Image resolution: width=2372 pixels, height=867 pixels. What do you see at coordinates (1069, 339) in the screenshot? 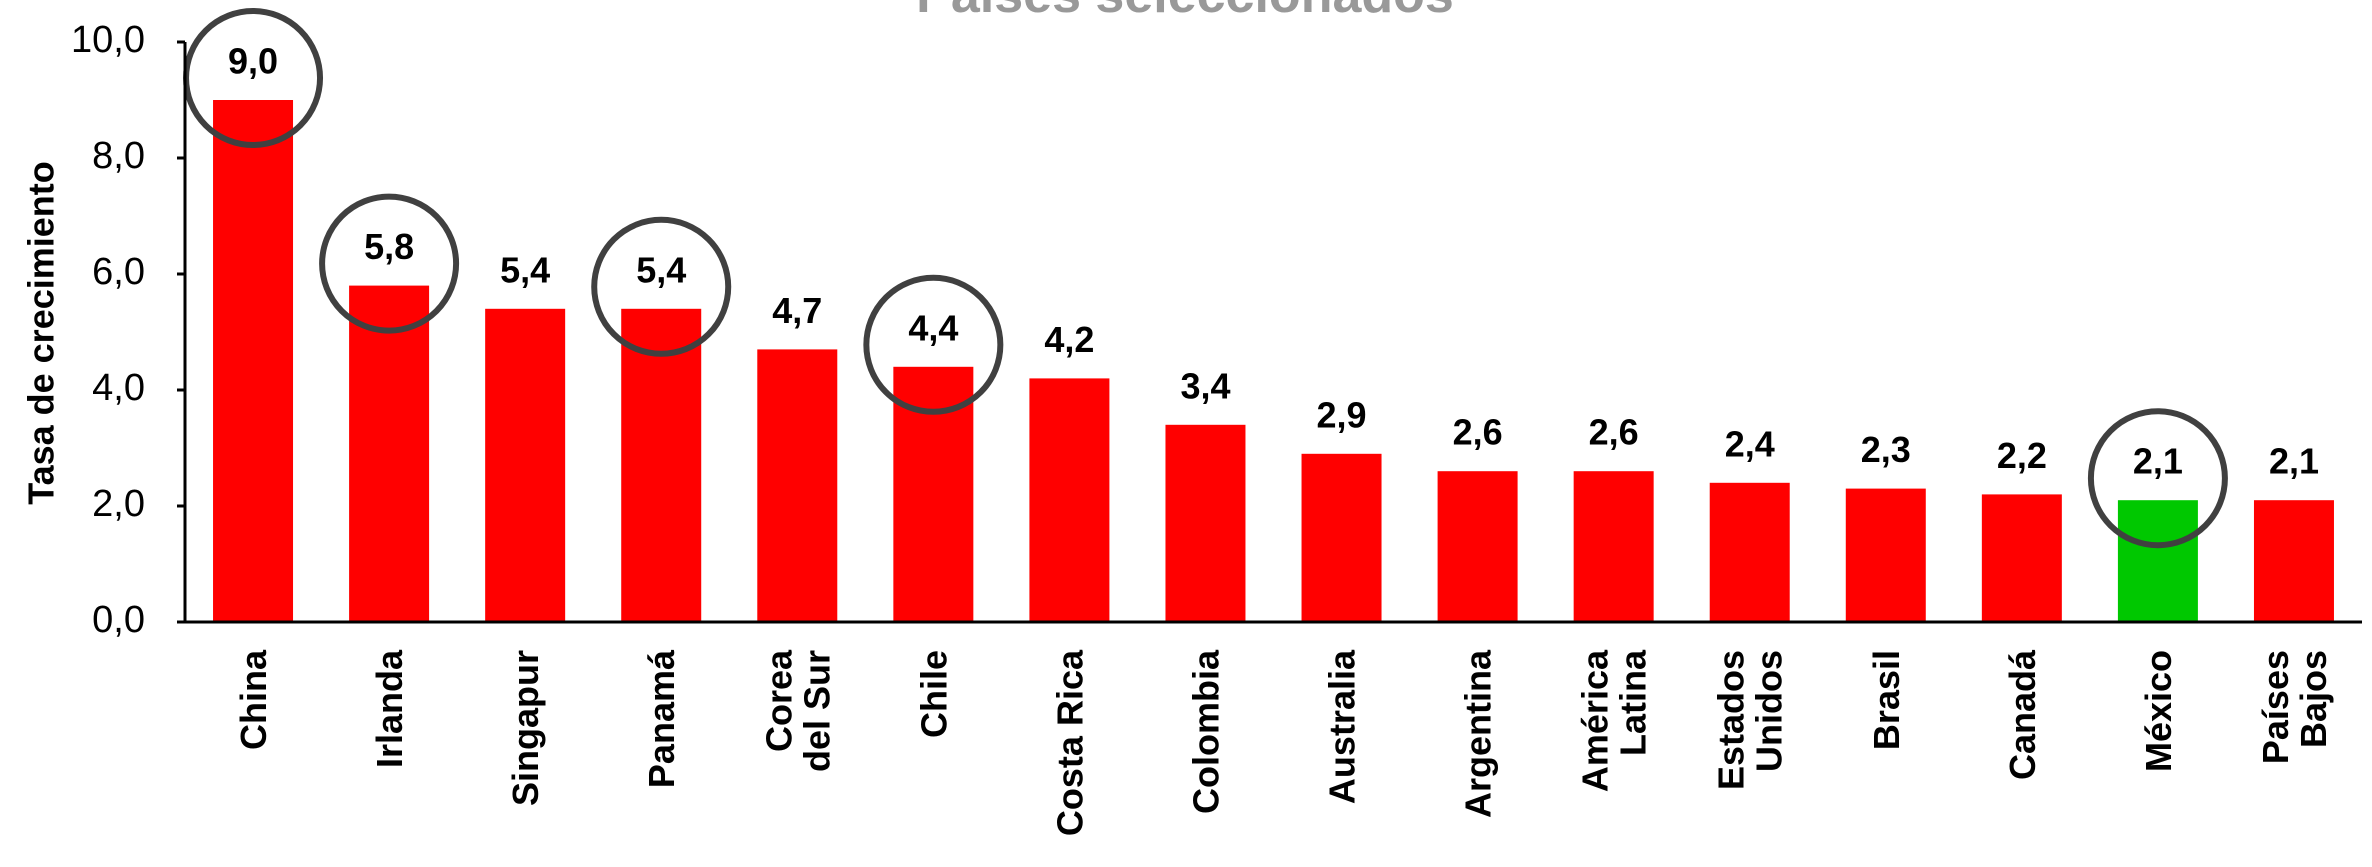
I see `data-label: 4,2` at bounding box center [1069, 339].